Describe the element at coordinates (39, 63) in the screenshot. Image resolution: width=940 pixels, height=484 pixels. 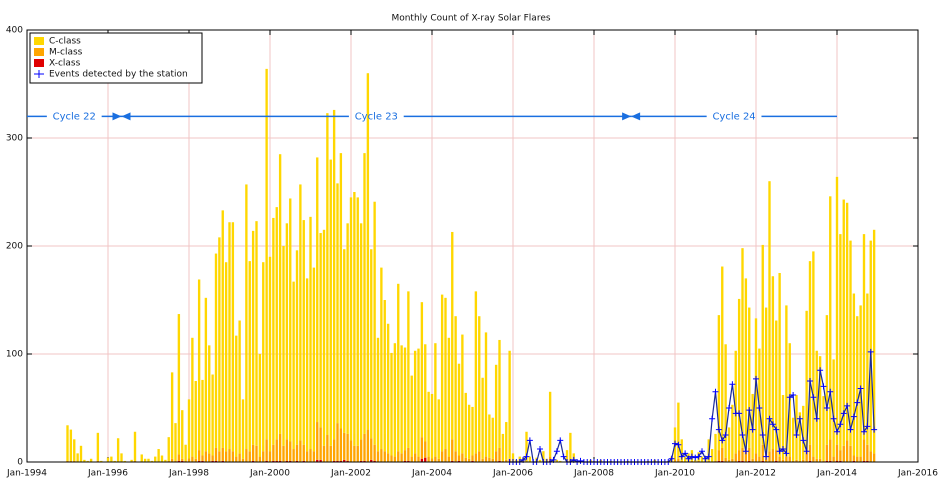
I see `legend-swatch` at that location.